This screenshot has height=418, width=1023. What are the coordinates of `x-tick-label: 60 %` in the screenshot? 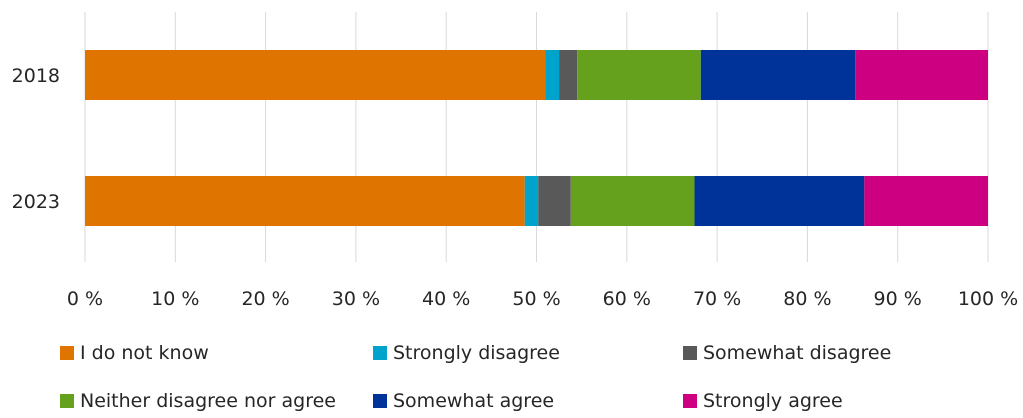 It's located at (627, 299).